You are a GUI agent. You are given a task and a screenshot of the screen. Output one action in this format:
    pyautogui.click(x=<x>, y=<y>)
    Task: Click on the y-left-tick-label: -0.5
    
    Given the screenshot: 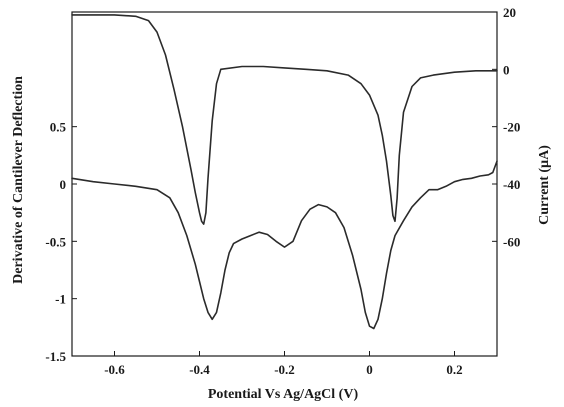 What is the action you would take?
    pyautogui.click(x=55, y=241)
    